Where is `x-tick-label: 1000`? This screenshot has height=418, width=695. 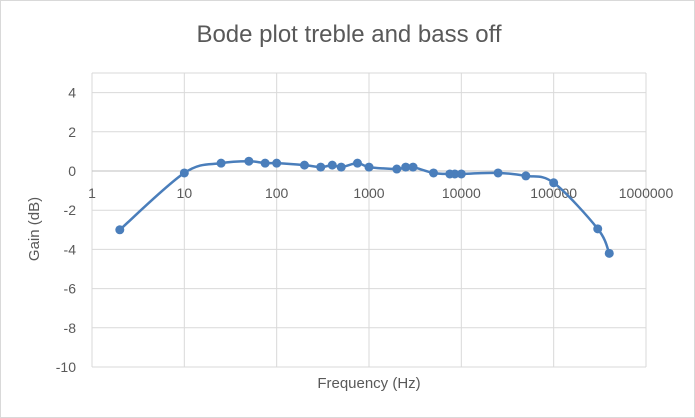
x-tick-label: 1000 is located at coordinates (368, 193).